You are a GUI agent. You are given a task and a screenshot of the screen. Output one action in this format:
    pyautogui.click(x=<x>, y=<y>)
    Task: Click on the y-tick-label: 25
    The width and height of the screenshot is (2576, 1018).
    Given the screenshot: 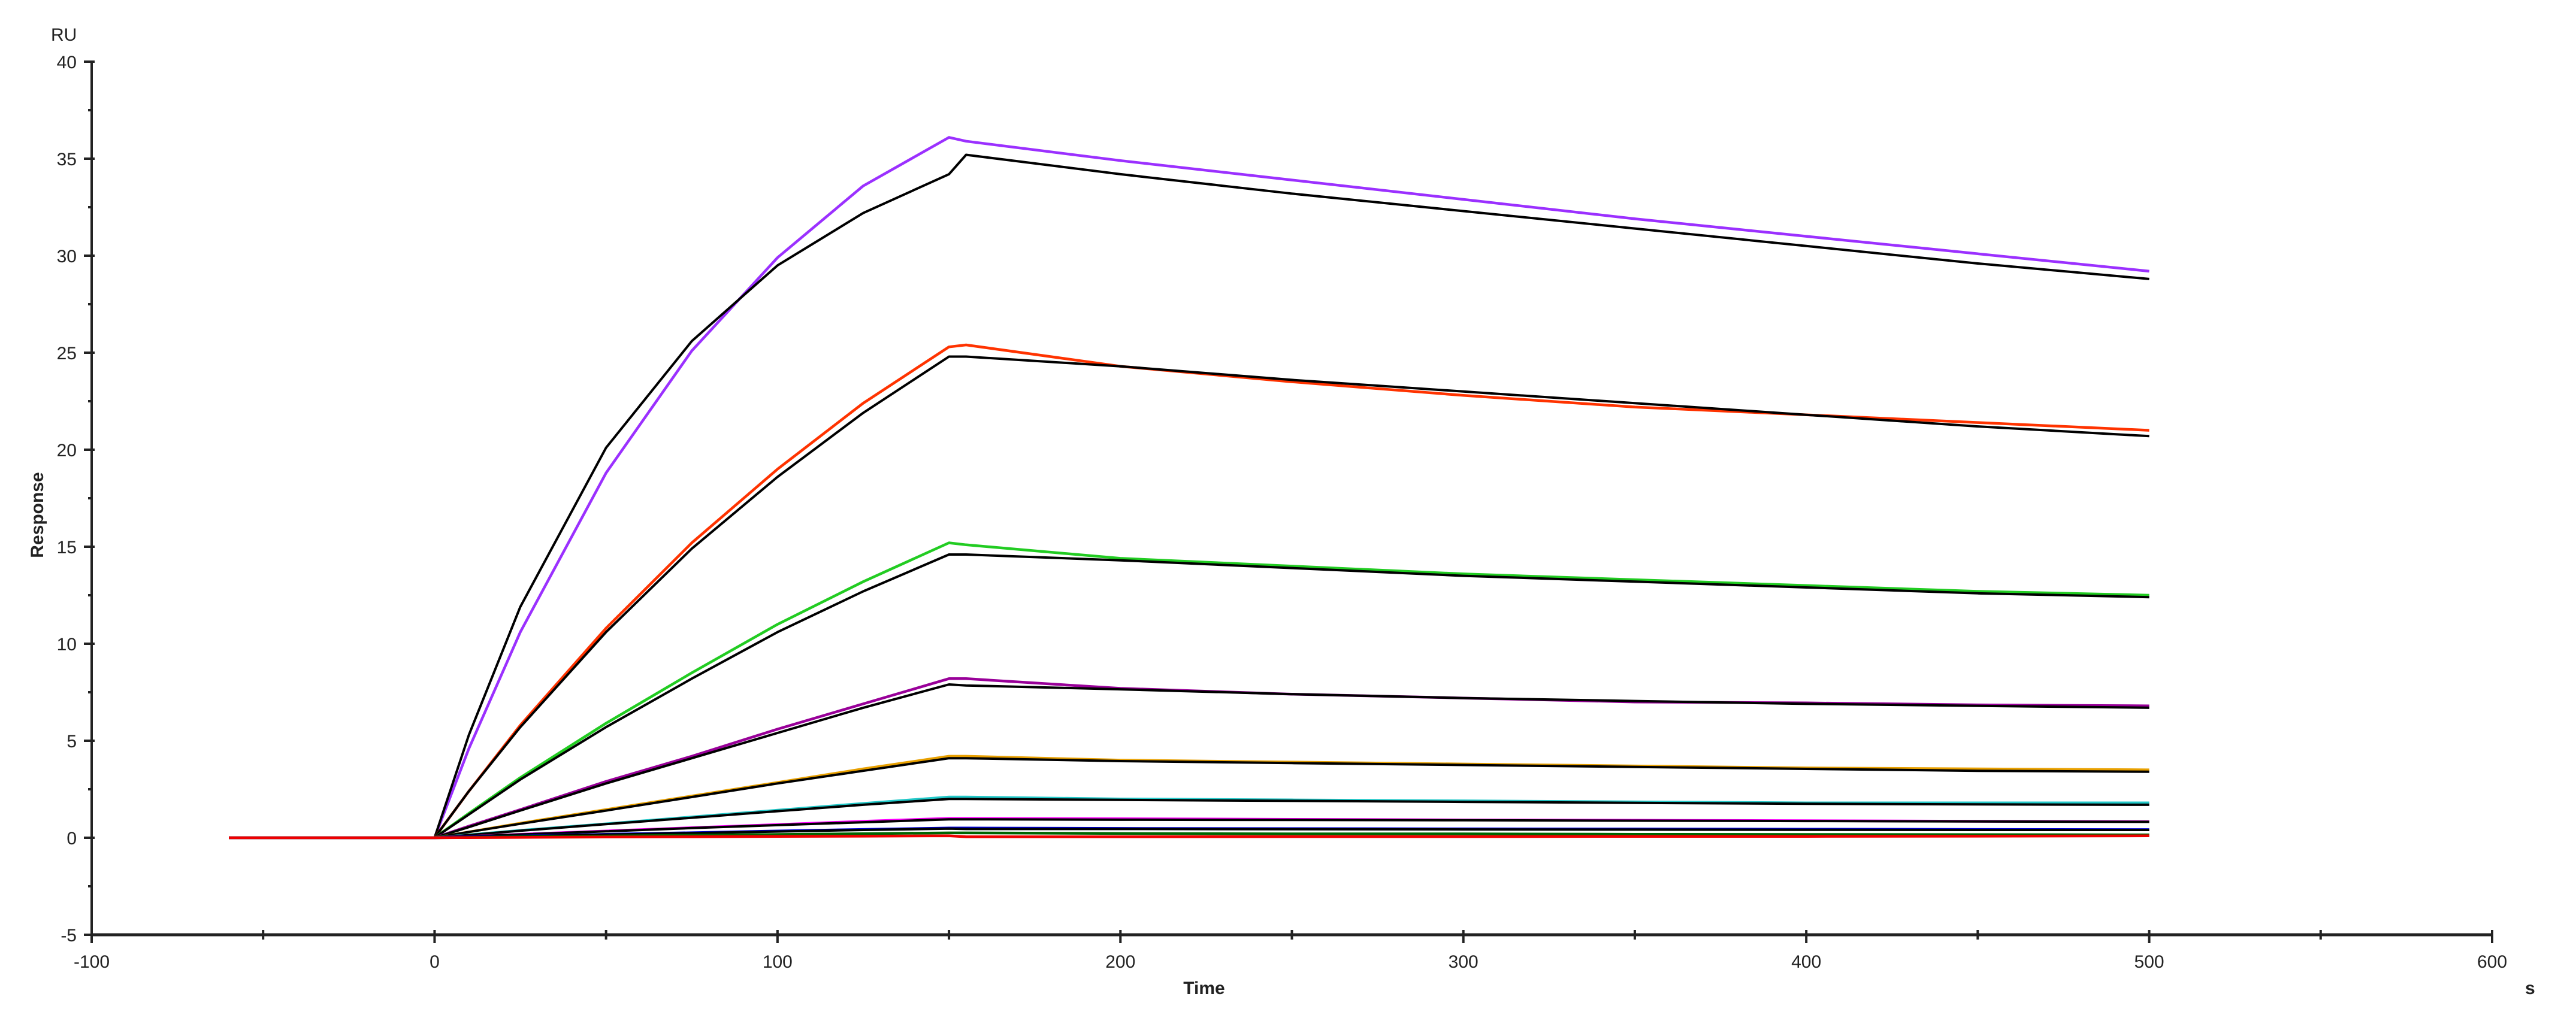 What is the action you would take?
    pyautogui.click(x=67, y=354)
    